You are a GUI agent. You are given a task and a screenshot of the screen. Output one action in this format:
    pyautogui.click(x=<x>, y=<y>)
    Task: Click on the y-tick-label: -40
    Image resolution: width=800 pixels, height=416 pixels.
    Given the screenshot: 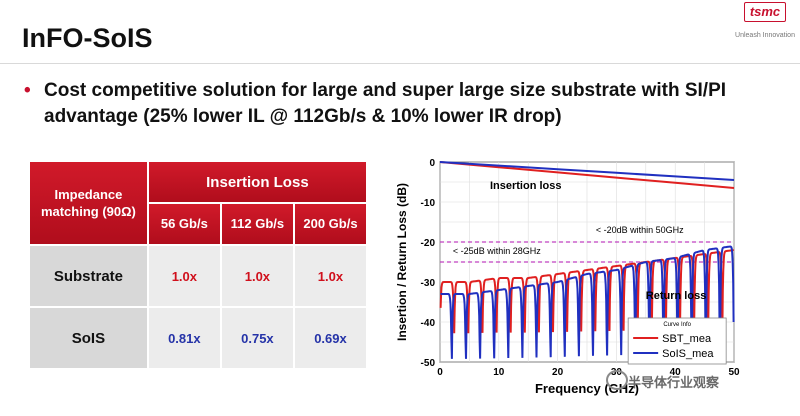 What is the action you would take?
    pyautogui.click(x=428, y=323)
    